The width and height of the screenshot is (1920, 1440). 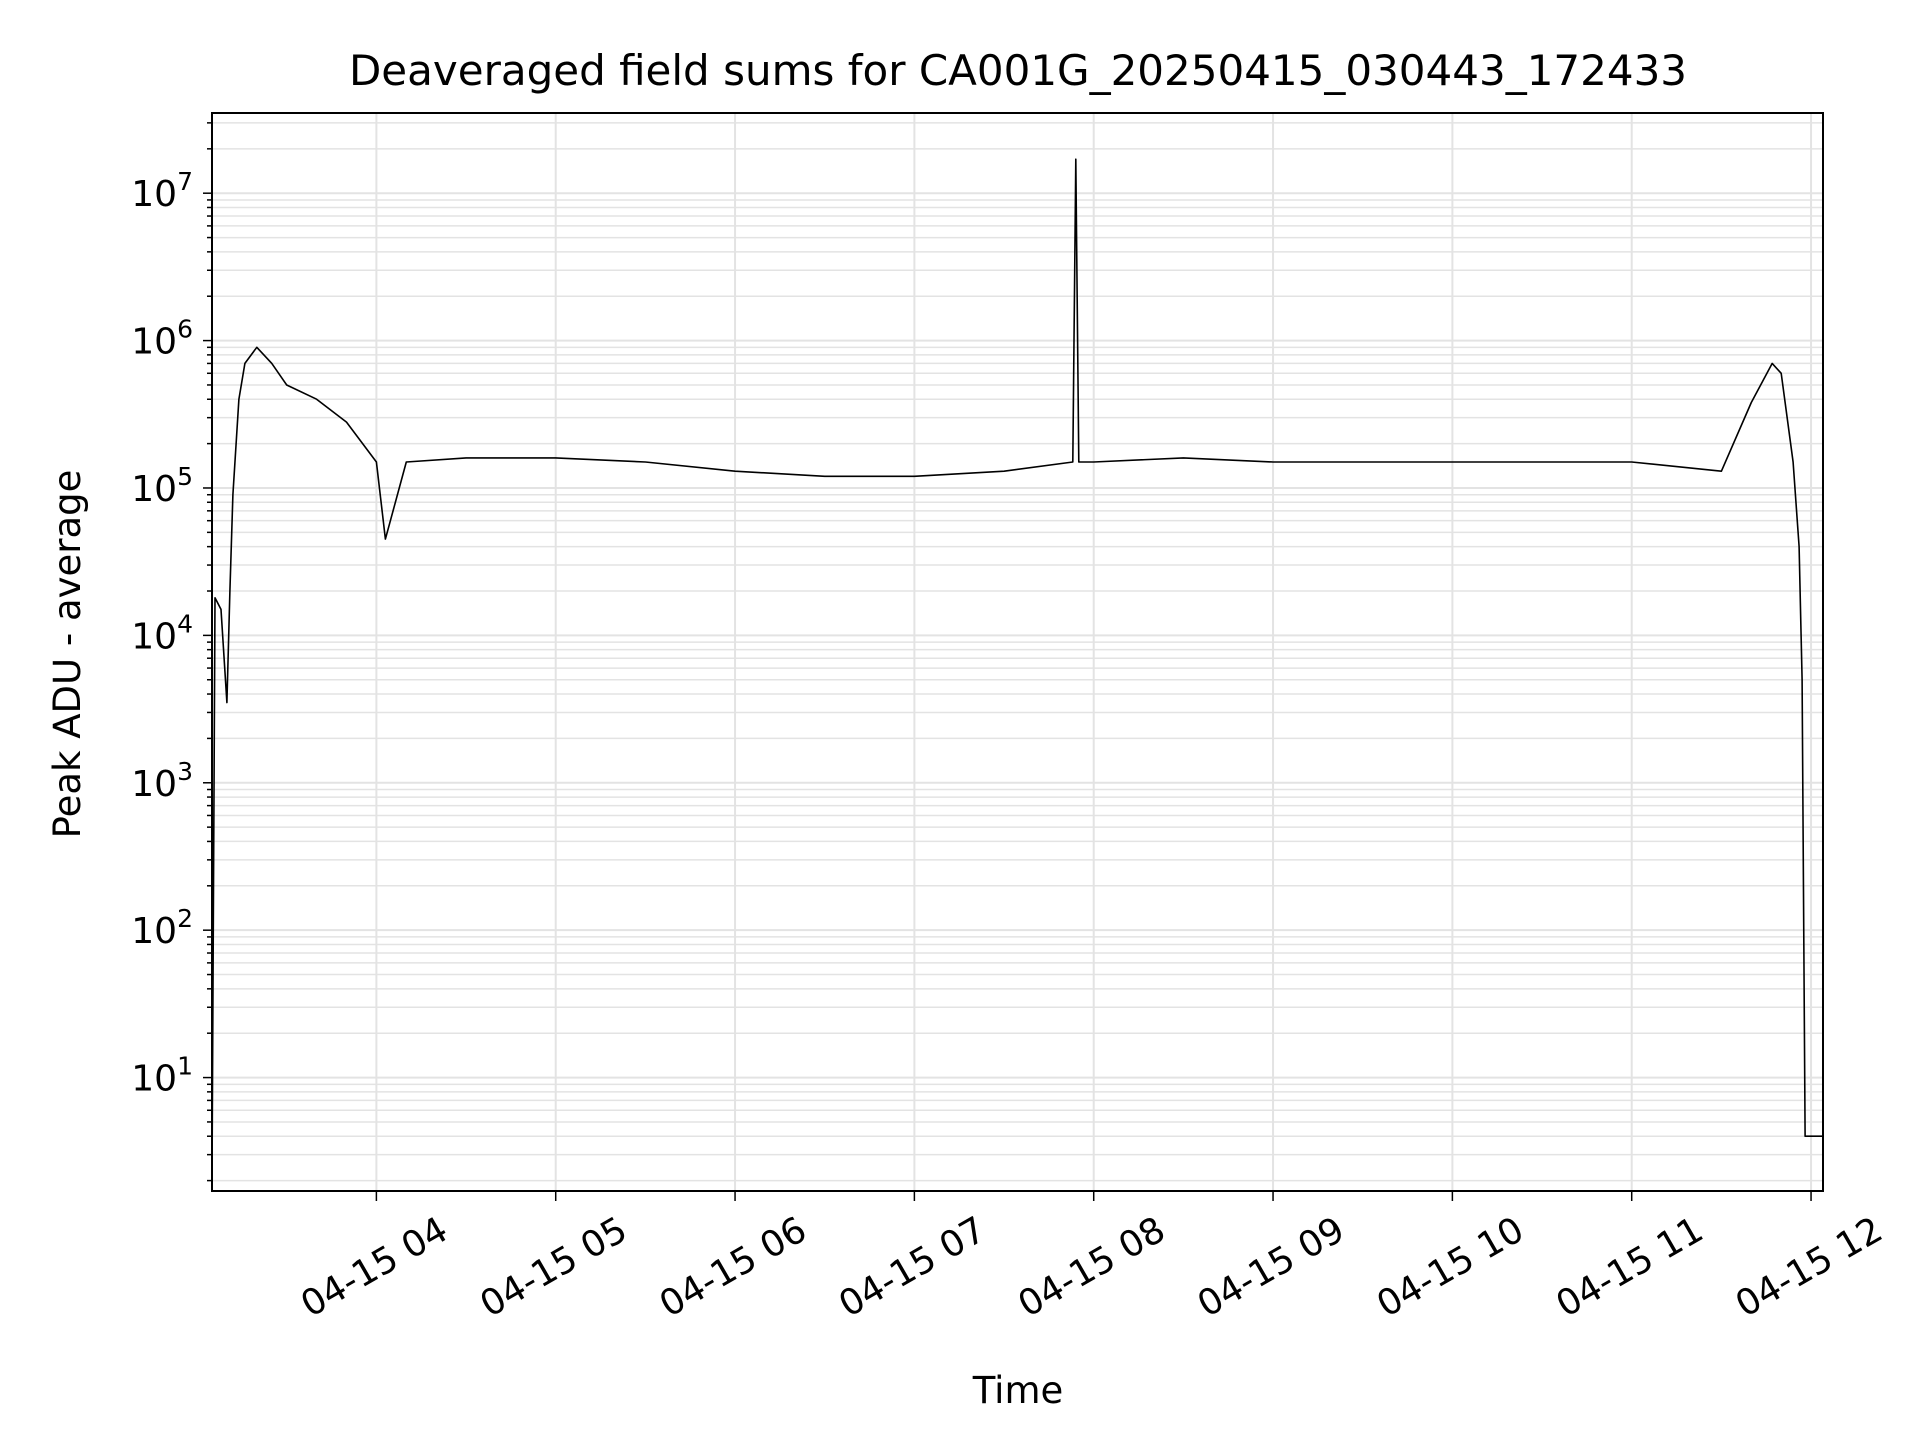 I want to click on y-tick-label: 10³, so click(x=162, y=781).